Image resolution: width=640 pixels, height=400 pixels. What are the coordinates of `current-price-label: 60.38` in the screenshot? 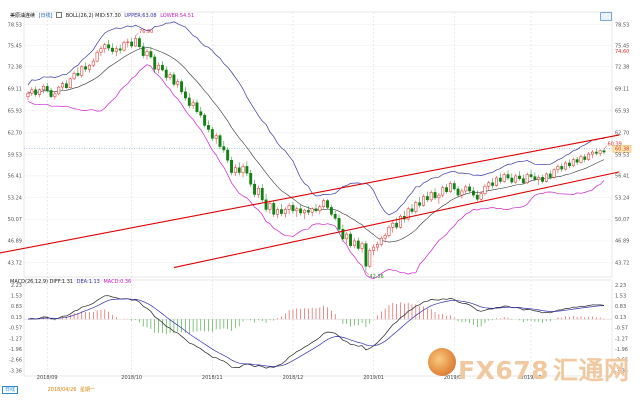 It's located at (622, 149).